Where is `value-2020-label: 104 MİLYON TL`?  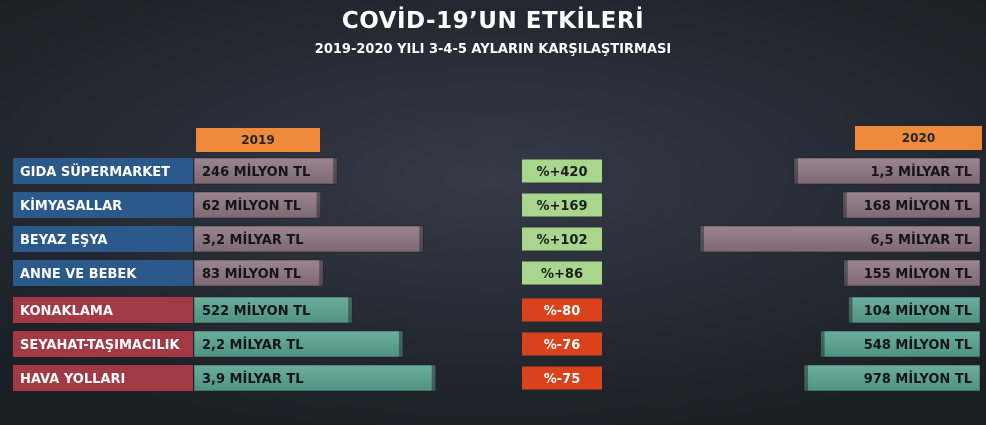
value-2020-label: 104 MİLYON TL is located at coordinates (918, 311).